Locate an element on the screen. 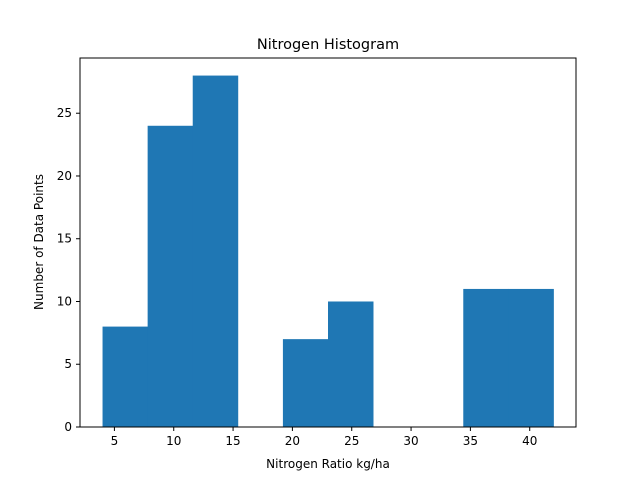 The image size is (640, 480). x-tick-label: 30 is located at coordinates (410, 441).